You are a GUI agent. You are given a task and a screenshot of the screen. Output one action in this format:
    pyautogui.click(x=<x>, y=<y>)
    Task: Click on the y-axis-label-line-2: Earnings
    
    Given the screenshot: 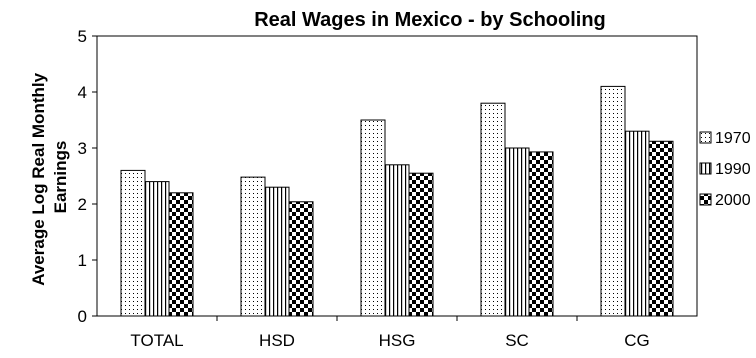 What is the action you would take?
    pyautogui.click(x=60, y=177)
    